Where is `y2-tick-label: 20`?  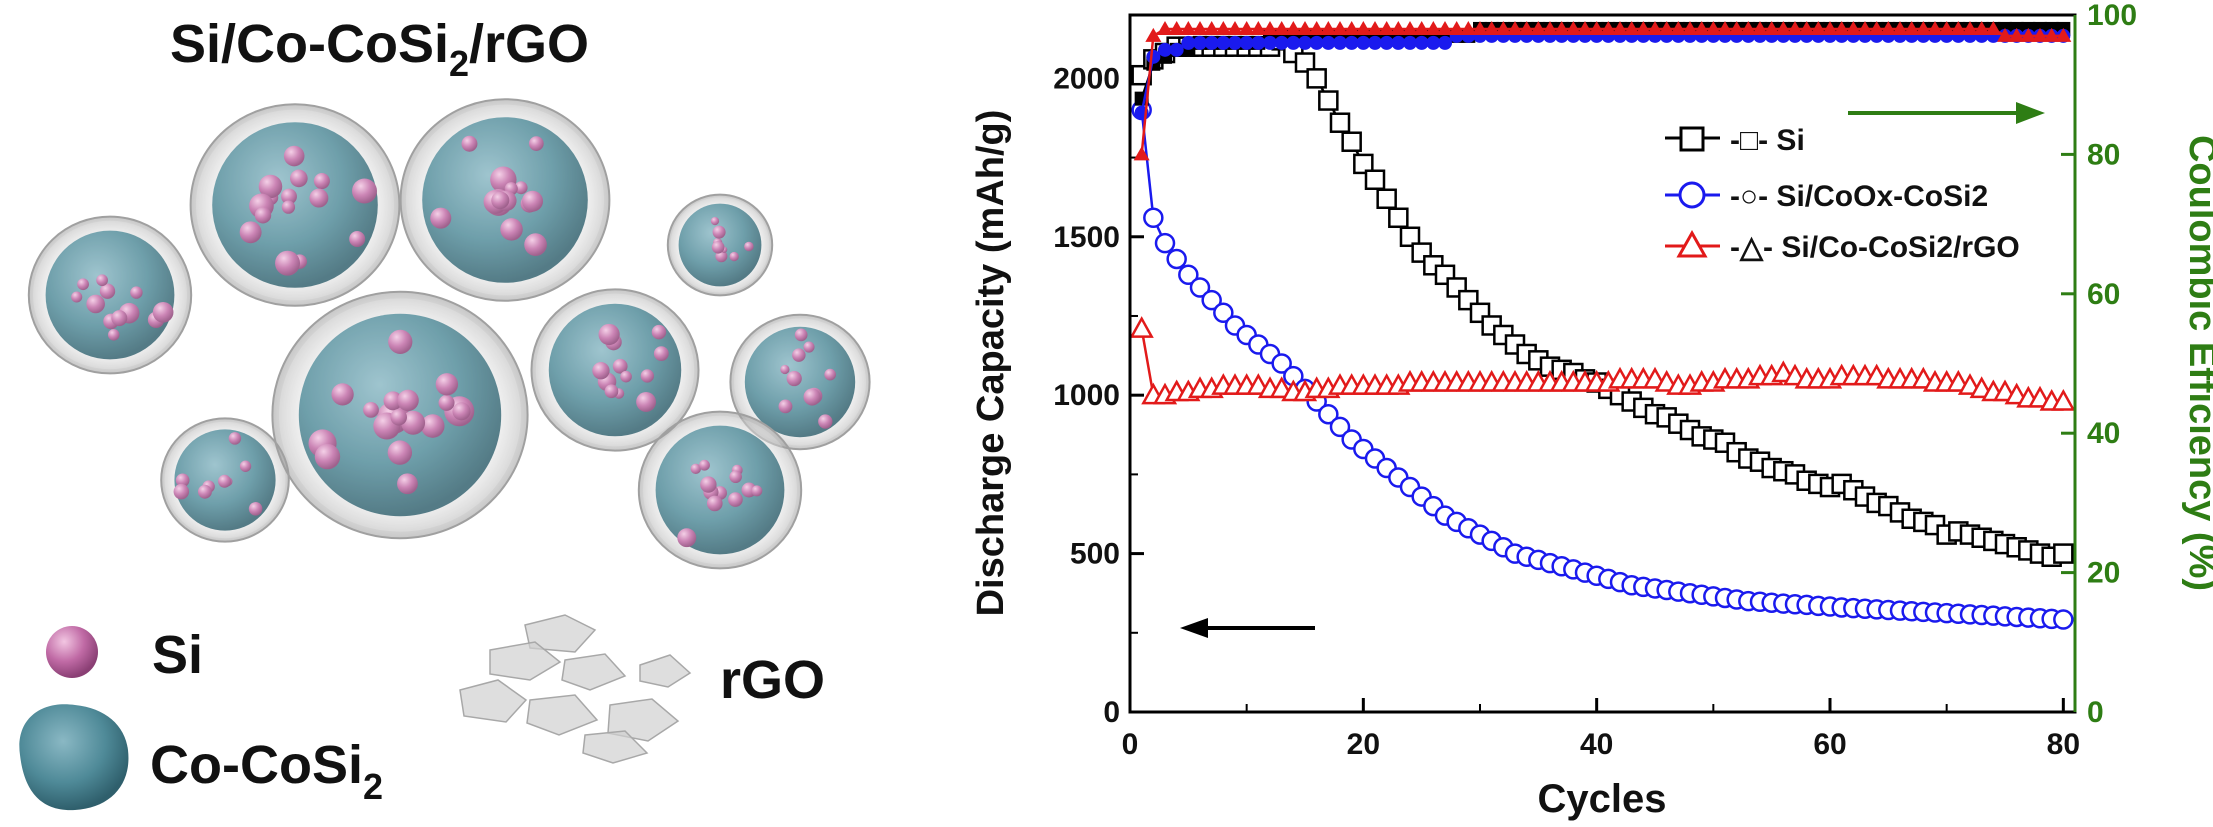
y2-tick-label: 20 is located at coordinates (2103, 573).